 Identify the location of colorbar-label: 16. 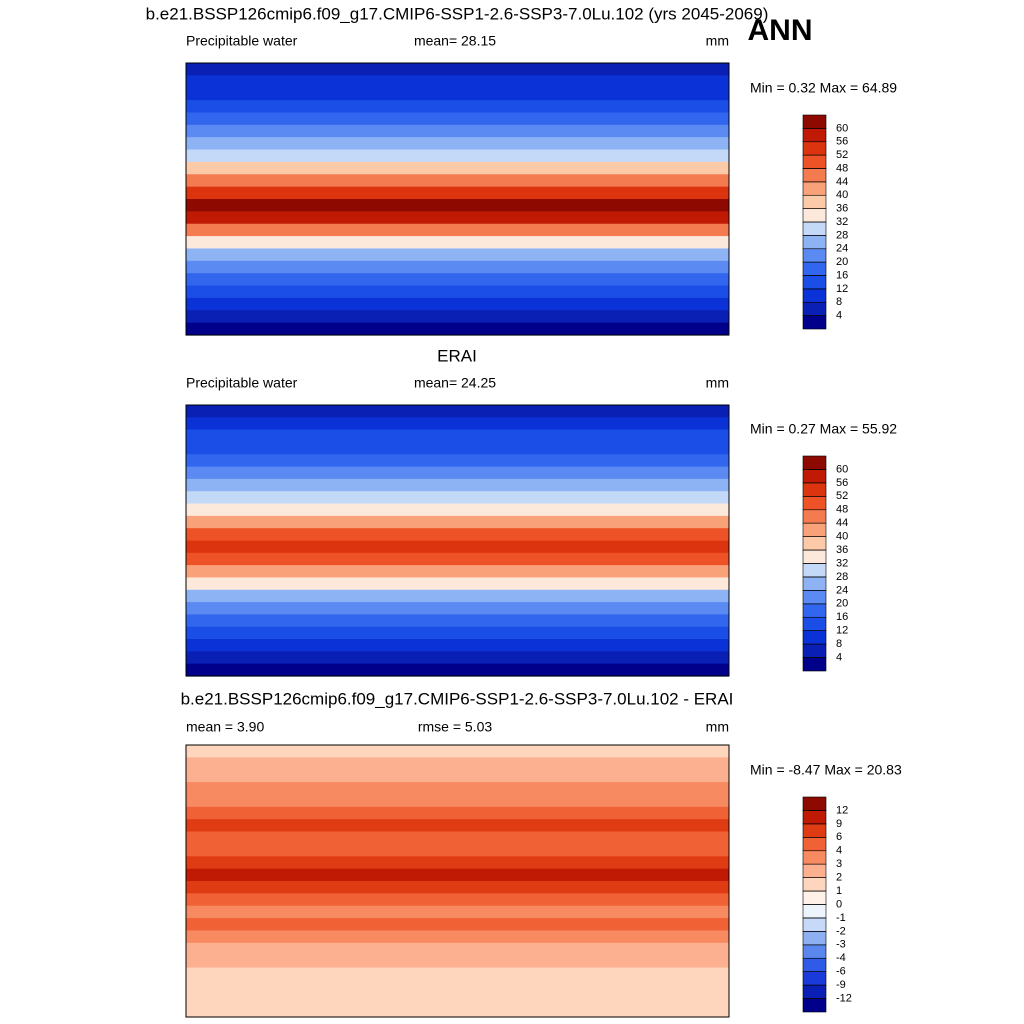
(842, 275).